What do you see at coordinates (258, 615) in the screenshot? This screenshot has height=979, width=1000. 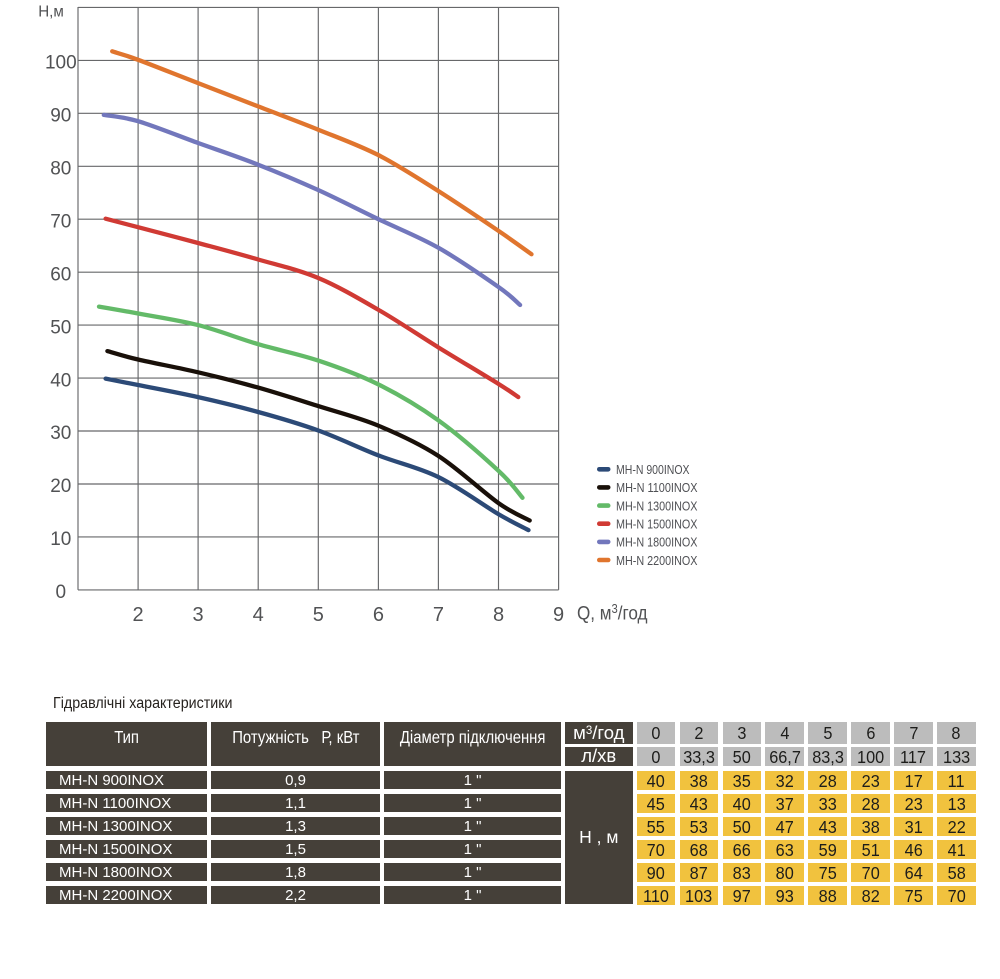 I see `svg-text: 4` at bounding box center [258, 615].